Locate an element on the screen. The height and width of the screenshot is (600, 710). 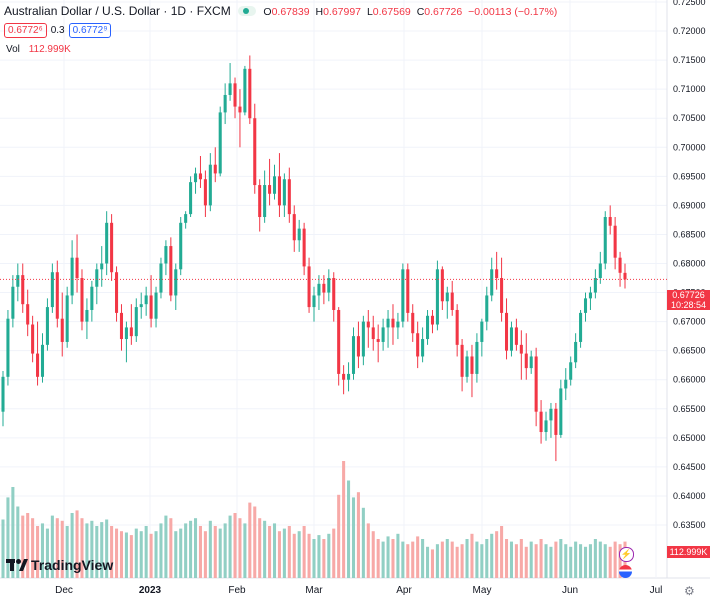
last-price-tag: 0.67726 10:28:54 is located at coordinates (688, 300).